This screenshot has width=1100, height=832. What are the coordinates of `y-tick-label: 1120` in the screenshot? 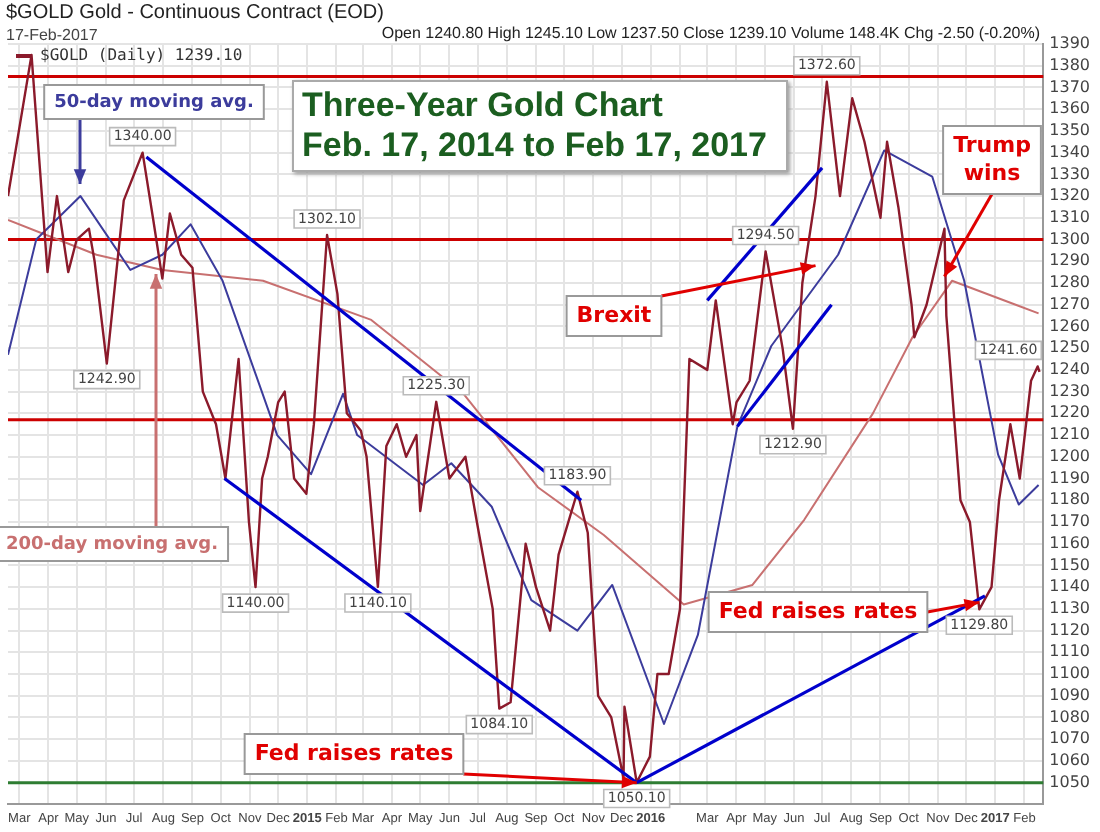 It's located at (1069, 629).